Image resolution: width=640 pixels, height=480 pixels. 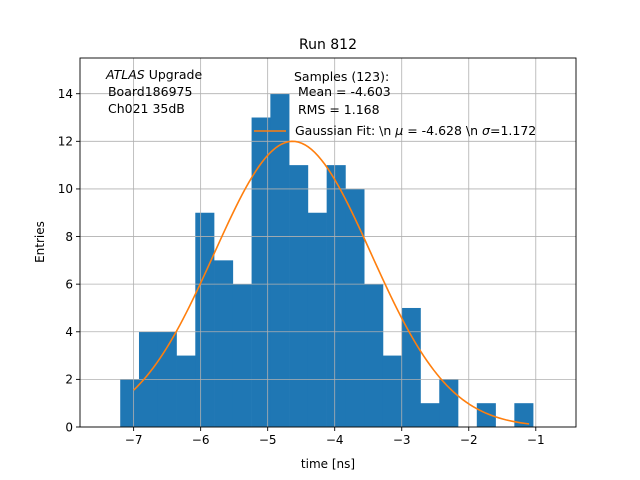 What do you see at coordinates (69, 332) in the screenshot?
I see `y-tick-label-2: 4` at bounding box center [69, 332].